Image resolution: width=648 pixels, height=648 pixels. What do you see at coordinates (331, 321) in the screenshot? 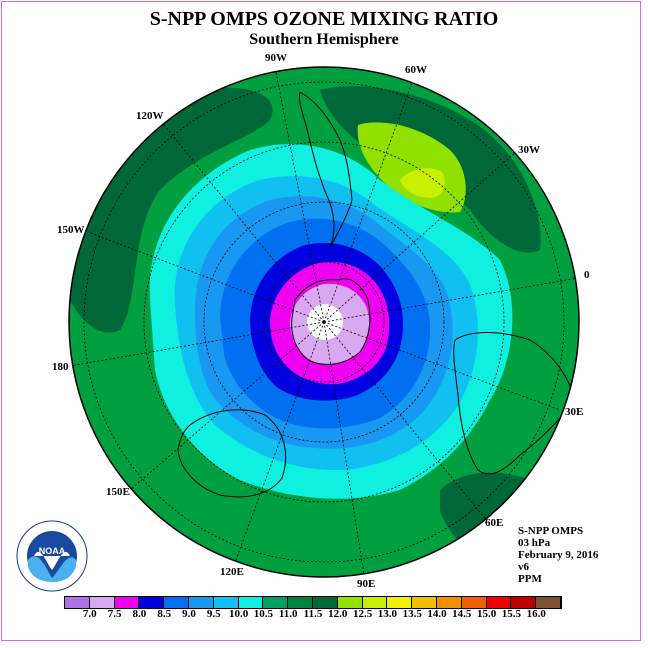
I see `coastline-antarctica` at bounding box center [331, 321].